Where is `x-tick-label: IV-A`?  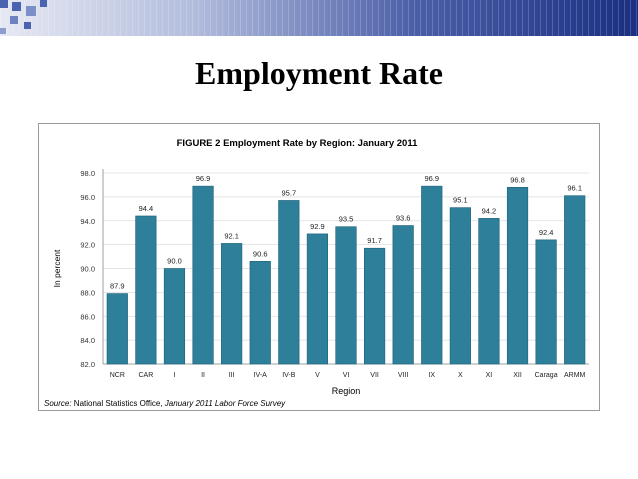 x-tick-label: IV-A is located at coordinates (261, 375).